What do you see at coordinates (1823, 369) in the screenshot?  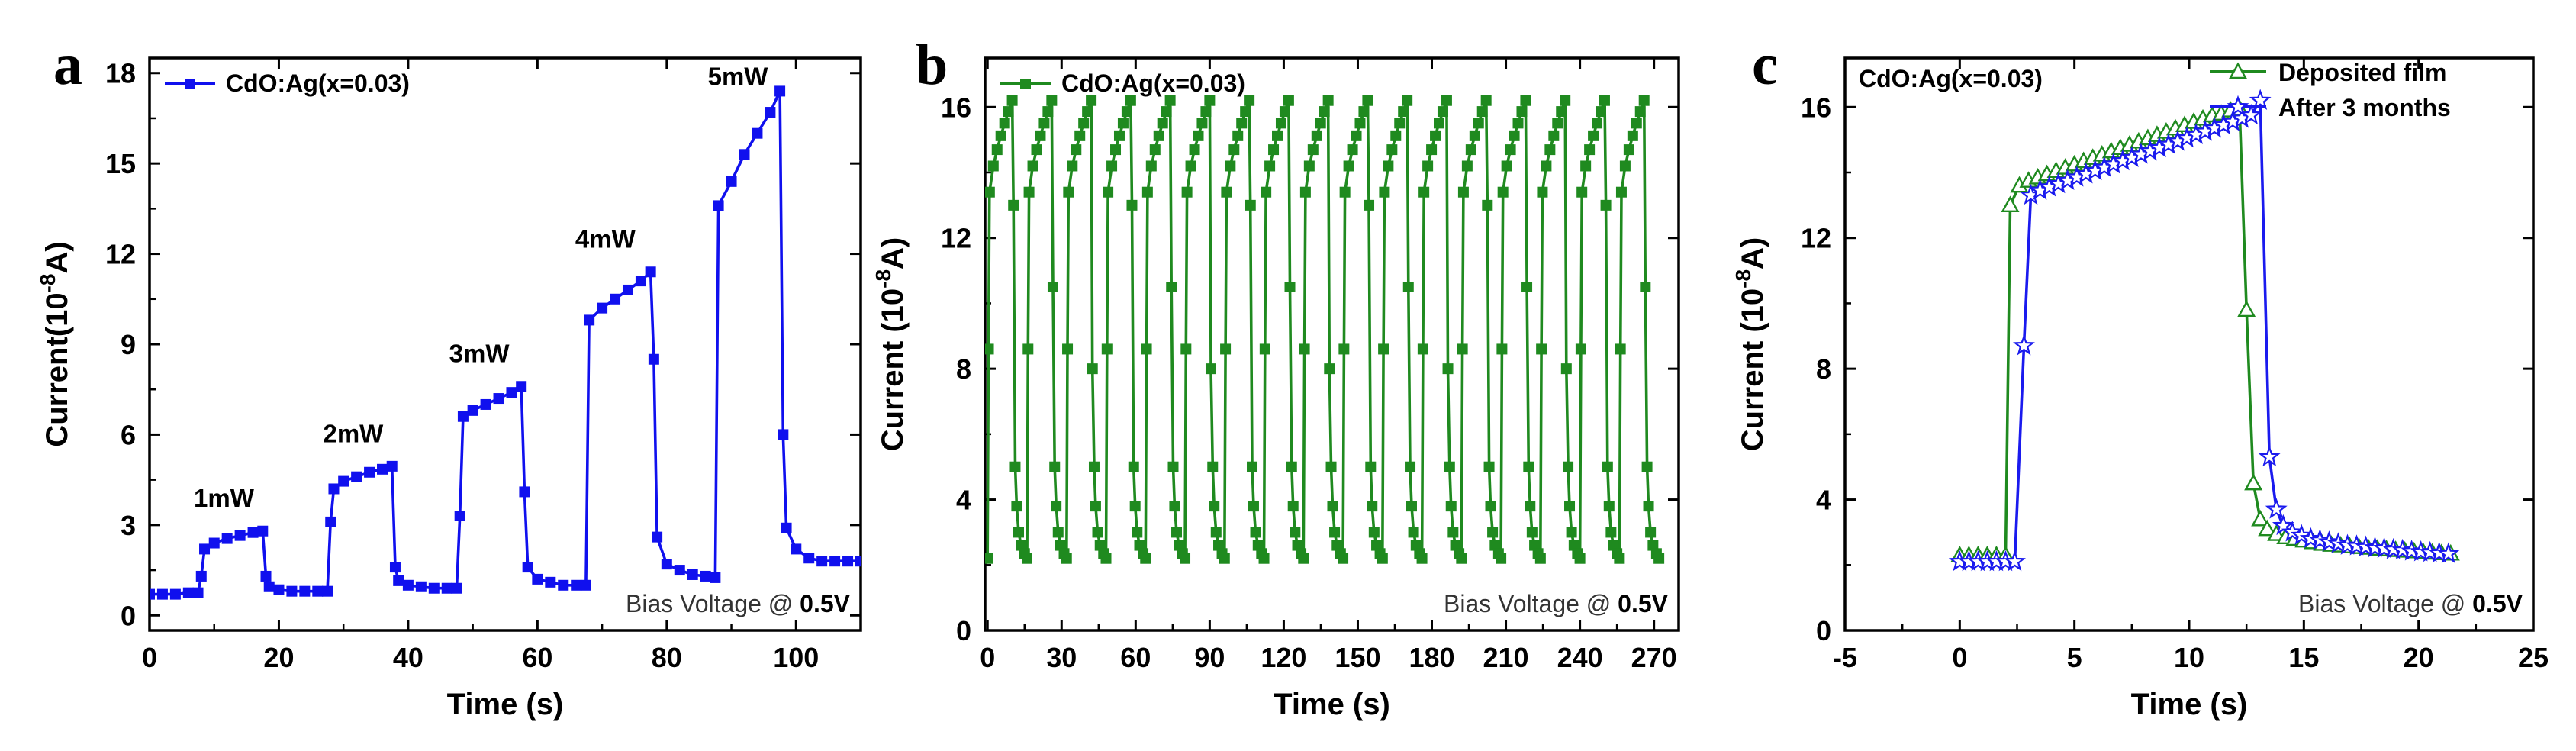 I see `y-tick-label: 8` at bounding box center [1823, 369].